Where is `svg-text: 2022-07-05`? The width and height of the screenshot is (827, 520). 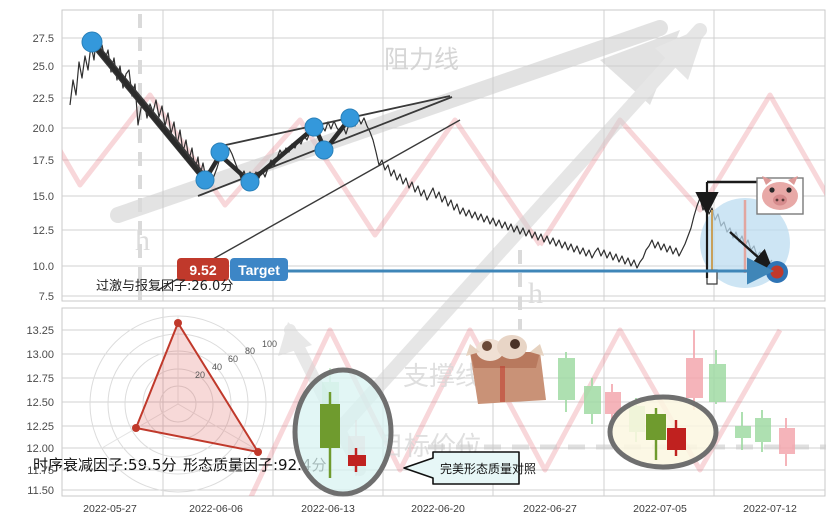 svg-text: 2022-07-05 is located at coordinates (660, 509).